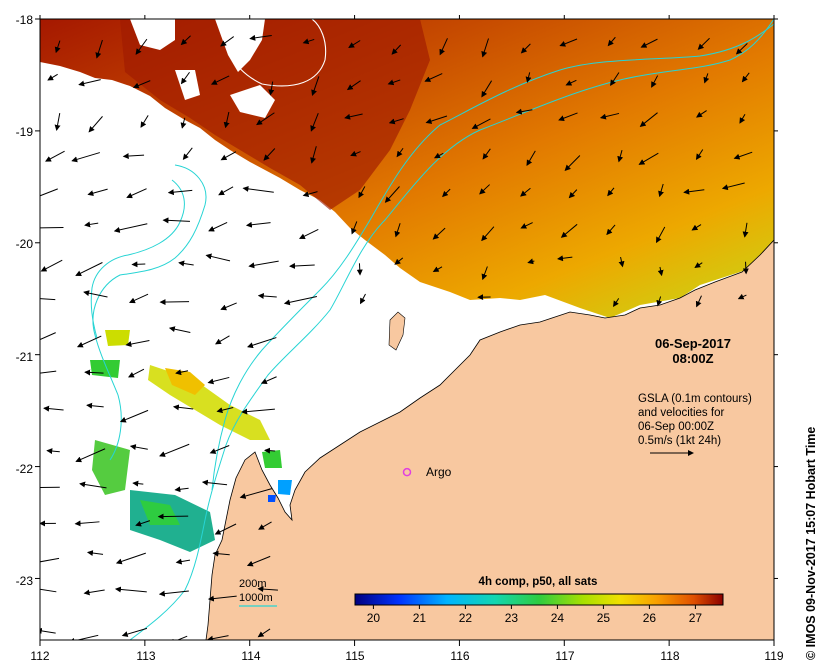  I want to click on lon-tick-113: 113, so click(145, 656).